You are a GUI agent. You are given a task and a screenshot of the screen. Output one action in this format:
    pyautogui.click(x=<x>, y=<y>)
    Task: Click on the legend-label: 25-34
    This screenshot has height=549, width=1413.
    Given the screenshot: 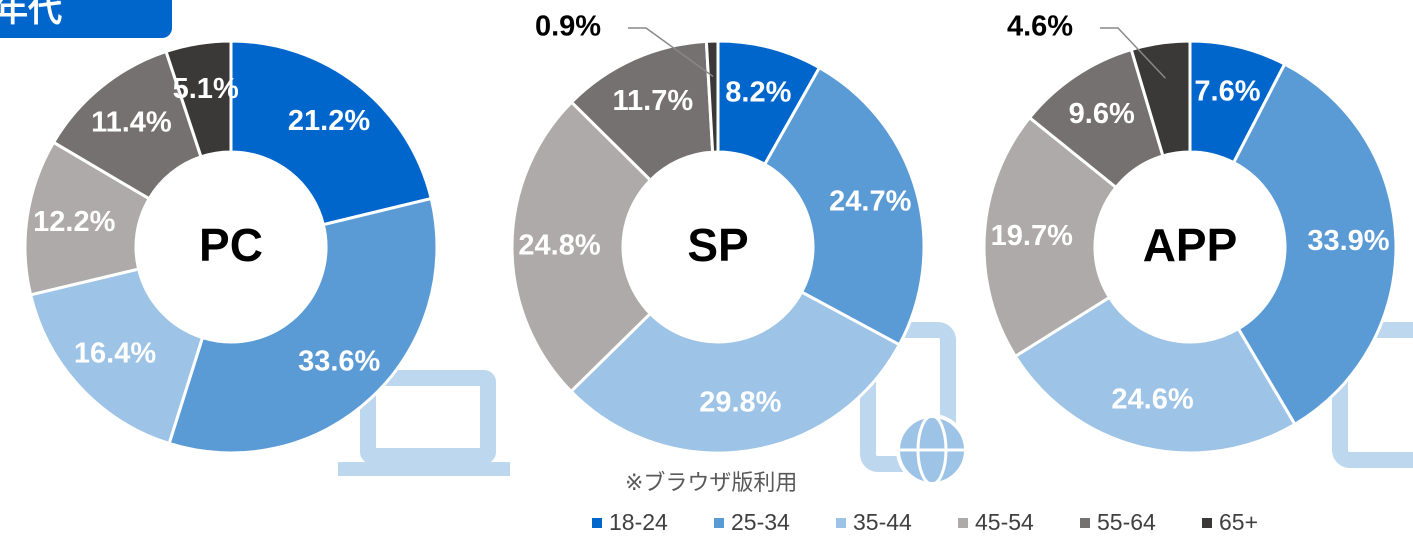 What is the action you would take?
    pyautogui.click(x=760, y=522)
    